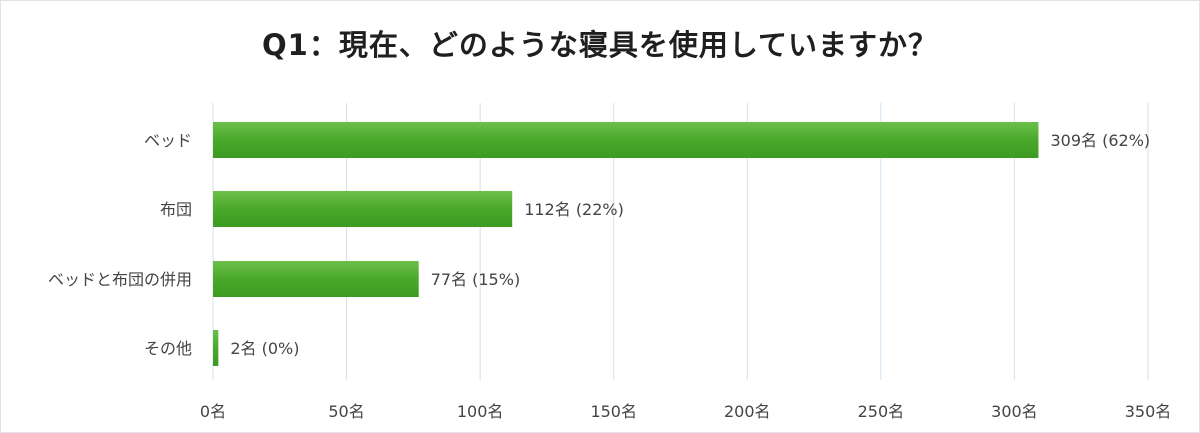  I want to click on x-tick-label-350: 350名, so click(1148, 411).